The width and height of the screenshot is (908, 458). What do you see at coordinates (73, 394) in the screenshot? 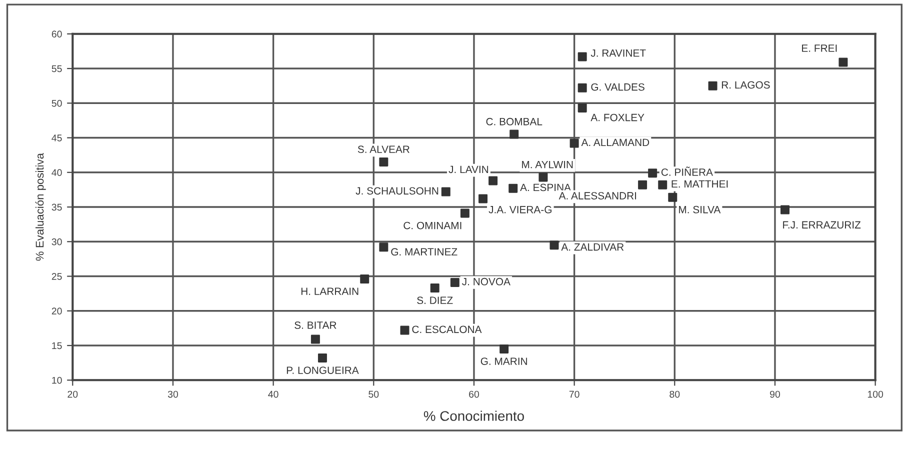
I see `x-tick-label: 20` at bounding box center [73, 394].